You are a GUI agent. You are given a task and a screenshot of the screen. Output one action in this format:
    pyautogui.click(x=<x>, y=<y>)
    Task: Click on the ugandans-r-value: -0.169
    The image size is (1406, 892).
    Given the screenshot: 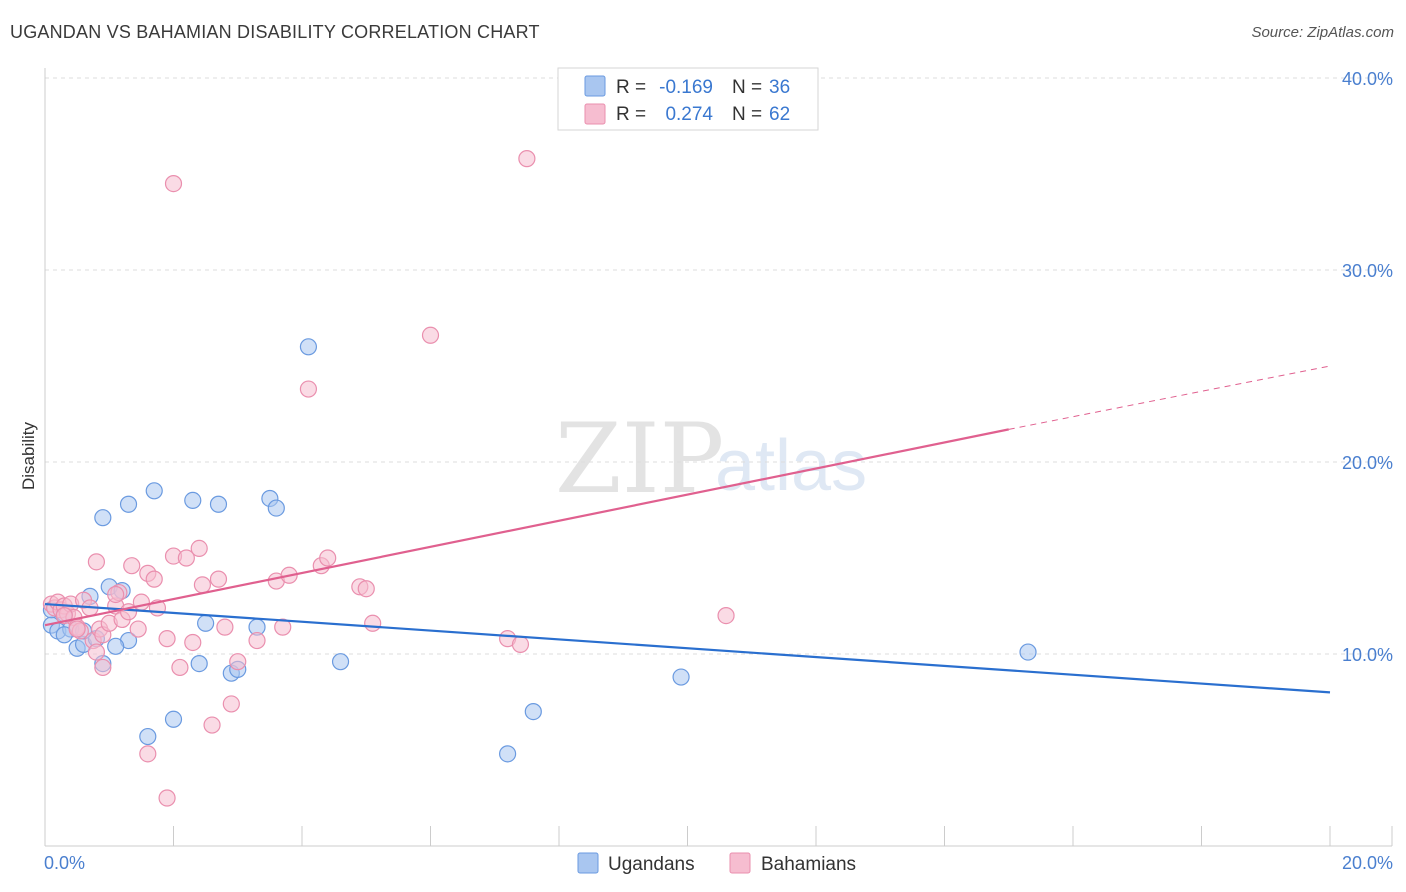 What is the action you would take?
    pyautogui.click(x=686, y=87)
    